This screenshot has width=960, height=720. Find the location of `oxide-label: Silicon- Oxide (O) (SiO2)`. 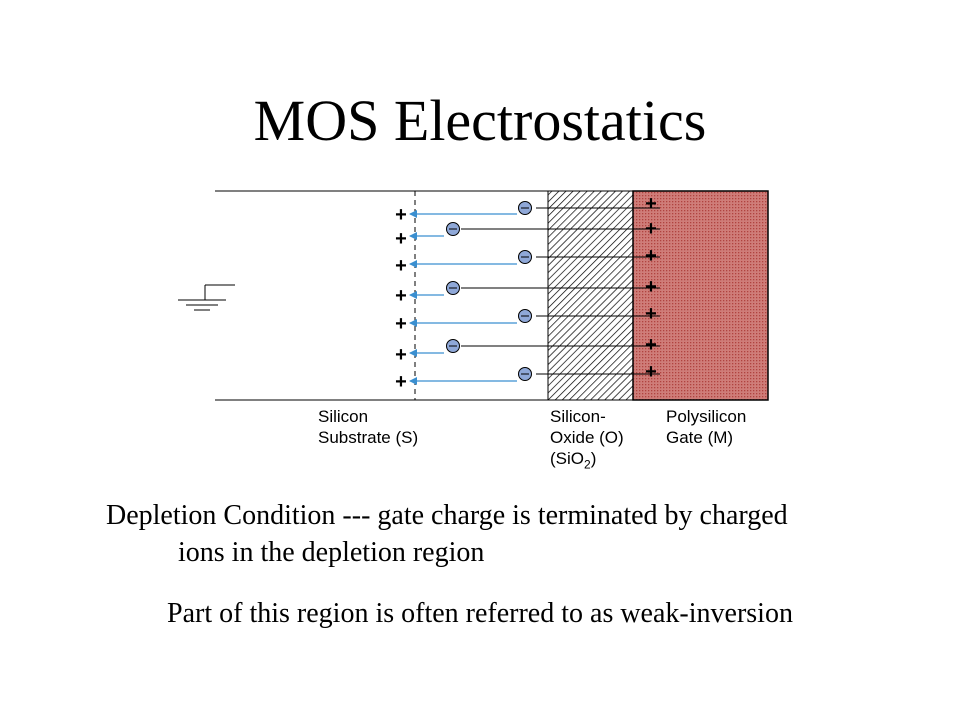

oxide-label: Silicon- Oxide (O) (SiO2) is located at coordinates (587, 440).